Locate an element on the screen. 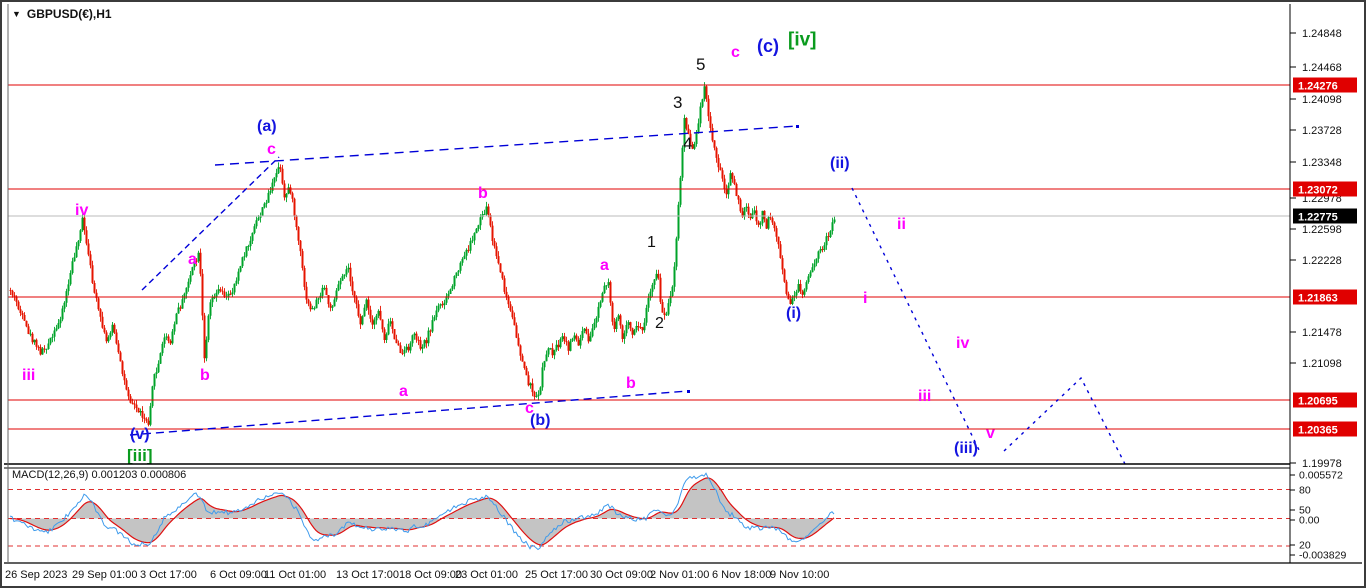  current-price-box is located at coordinates (1325, 216).